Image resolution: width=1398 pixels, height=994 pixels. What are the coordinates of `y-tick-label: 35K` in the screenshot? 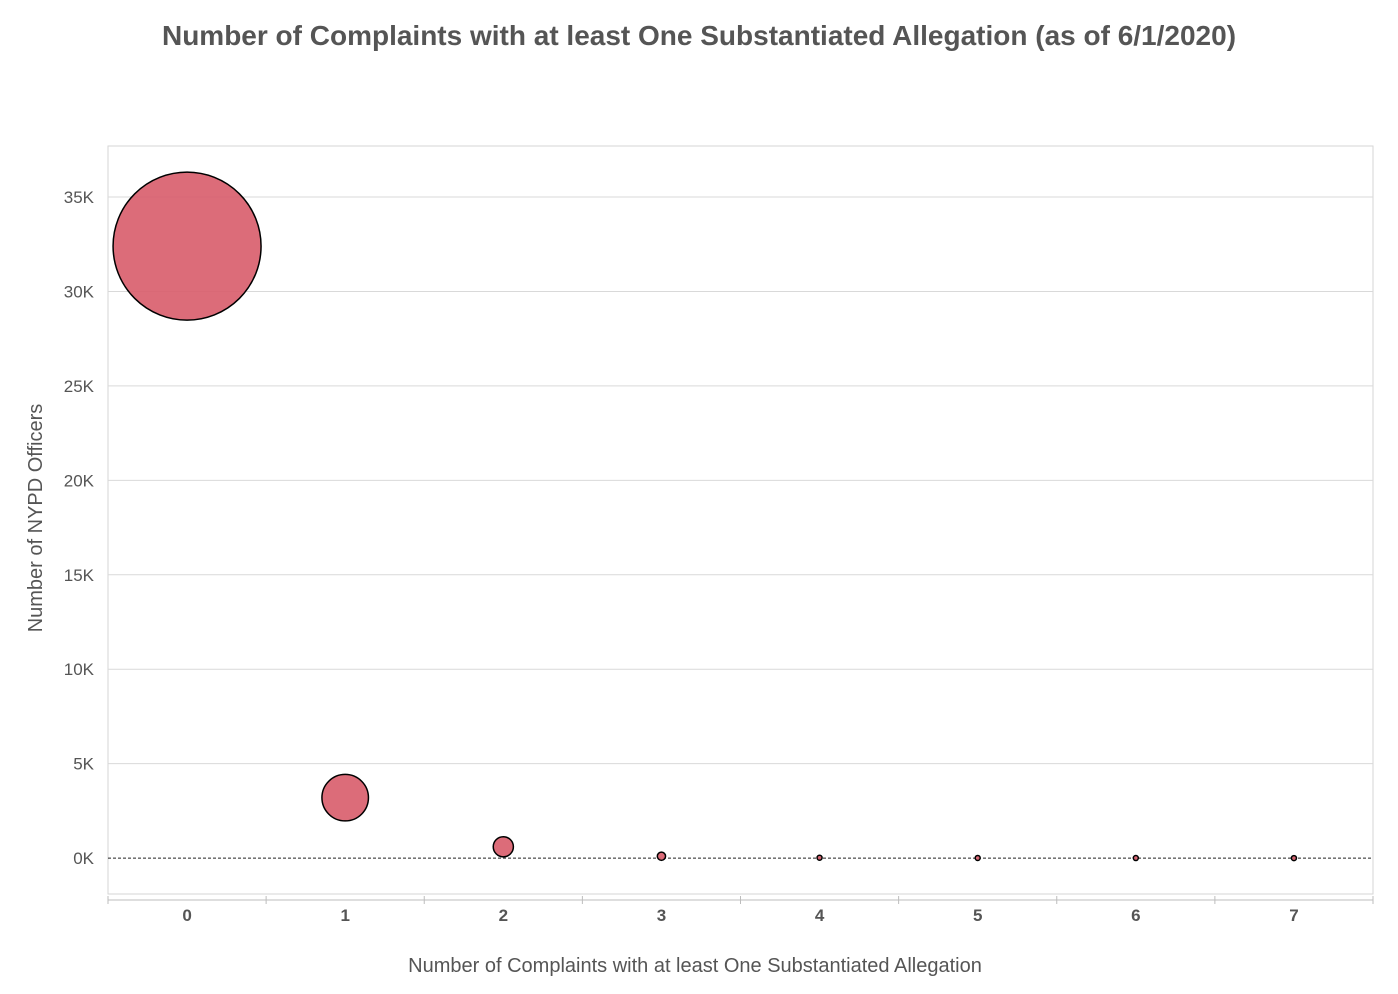 It's located at (79, 197).